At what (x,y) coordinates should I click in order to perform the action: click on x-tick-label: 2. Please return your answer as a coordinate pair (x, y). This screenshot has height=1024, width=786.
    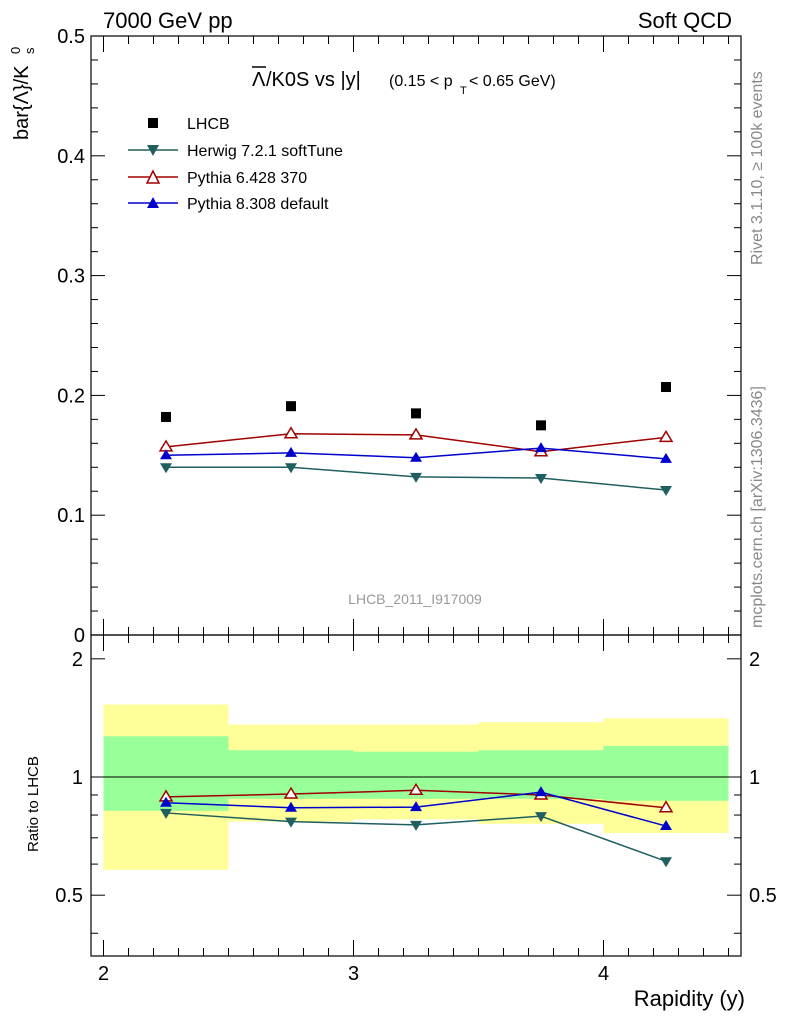
    Looking at the image, I should click on (103, 974).